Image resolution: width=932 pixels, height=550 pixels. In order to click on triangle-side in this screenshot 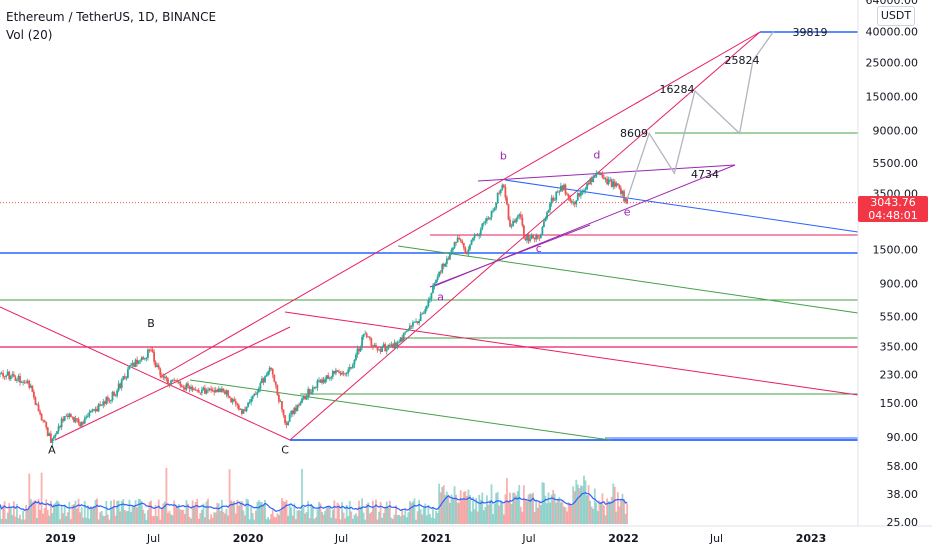, I will do `click(510, 256)`.